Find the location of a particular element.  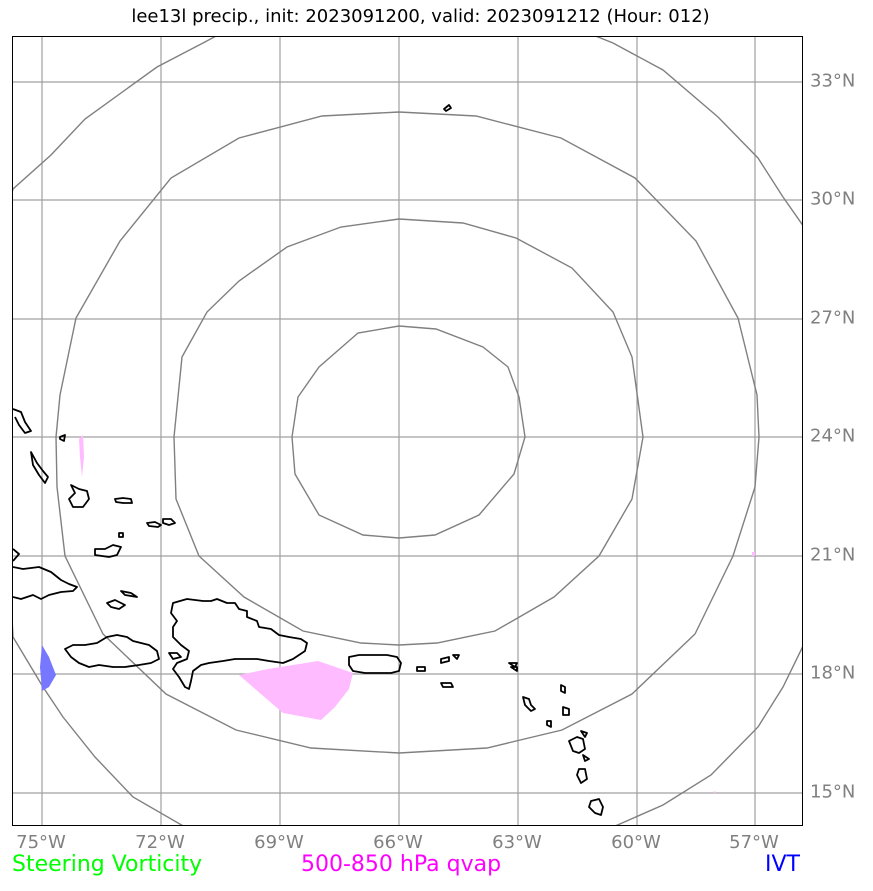

qvap-speck-east is located at coordinates (753, 554).